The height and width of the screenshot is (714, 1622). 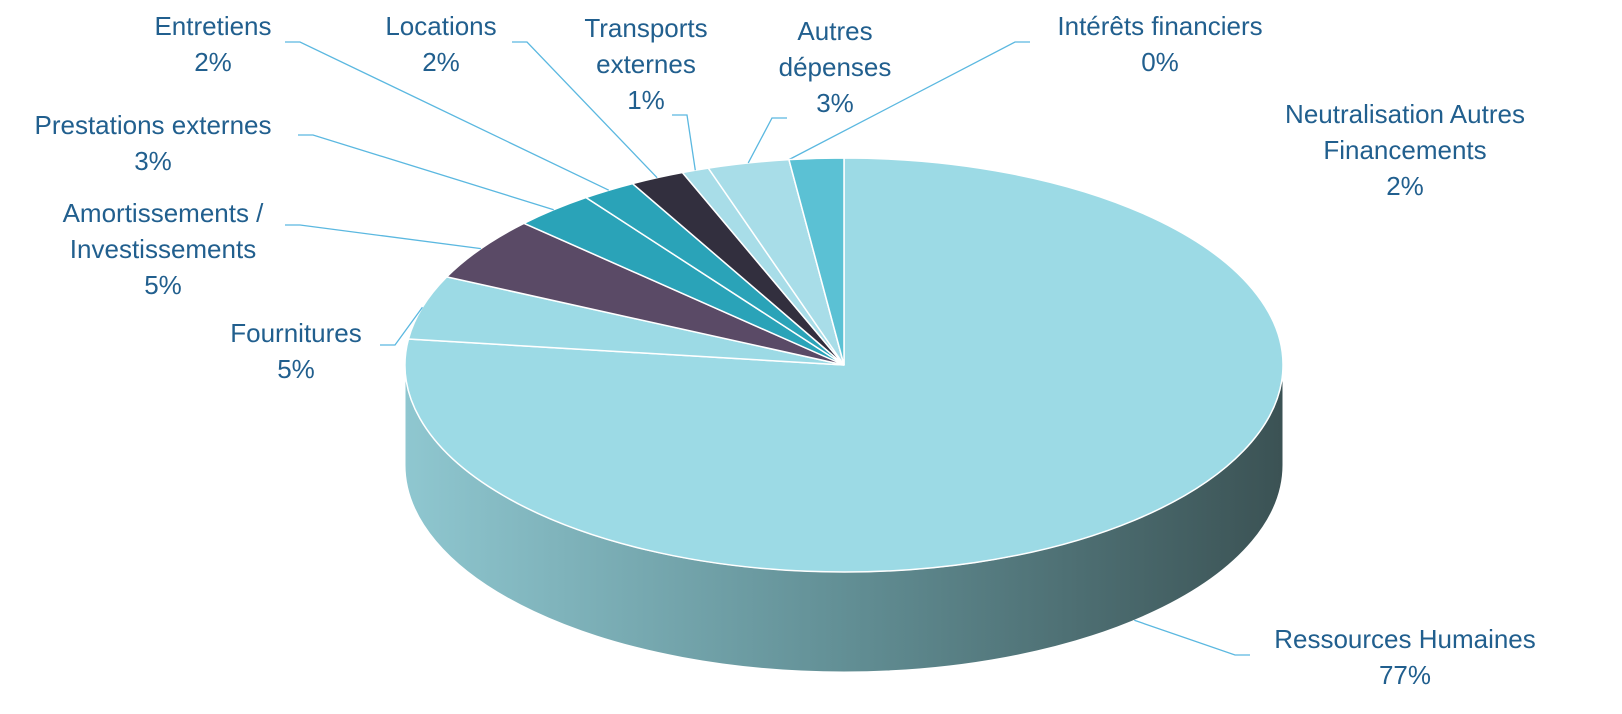 I want to click on label-line: Autres, so click(x=834, y=31).